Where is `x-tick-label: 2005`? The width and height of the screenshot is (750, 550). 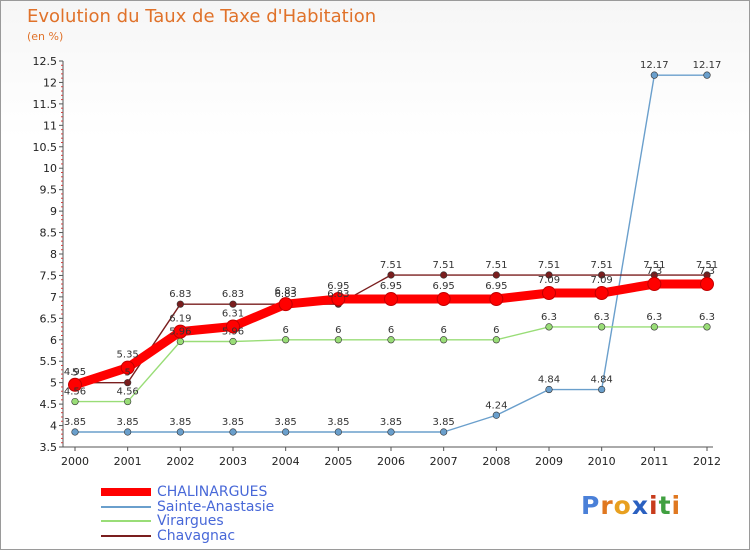 x-tick-label: 2005 is located at coordinates (338, 461).